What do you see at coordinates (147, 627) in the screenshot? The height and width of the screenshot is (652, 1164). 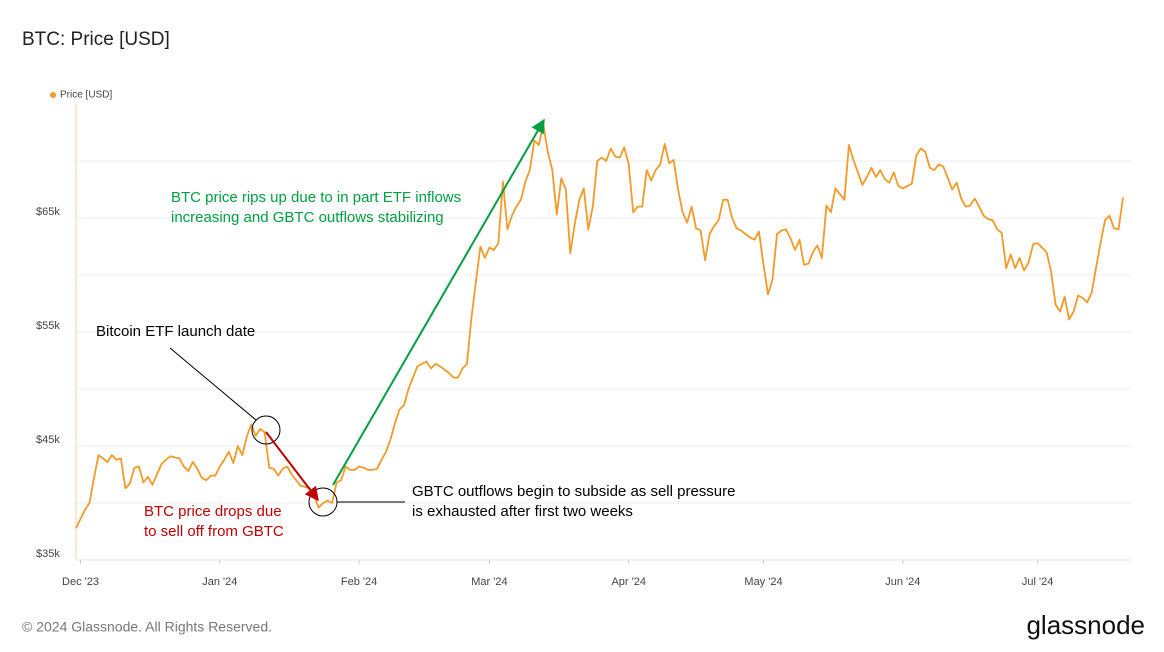 I see `copyright: © 2024 Glassnode. All Rights Reserved.` at bounding box center [147, 627].